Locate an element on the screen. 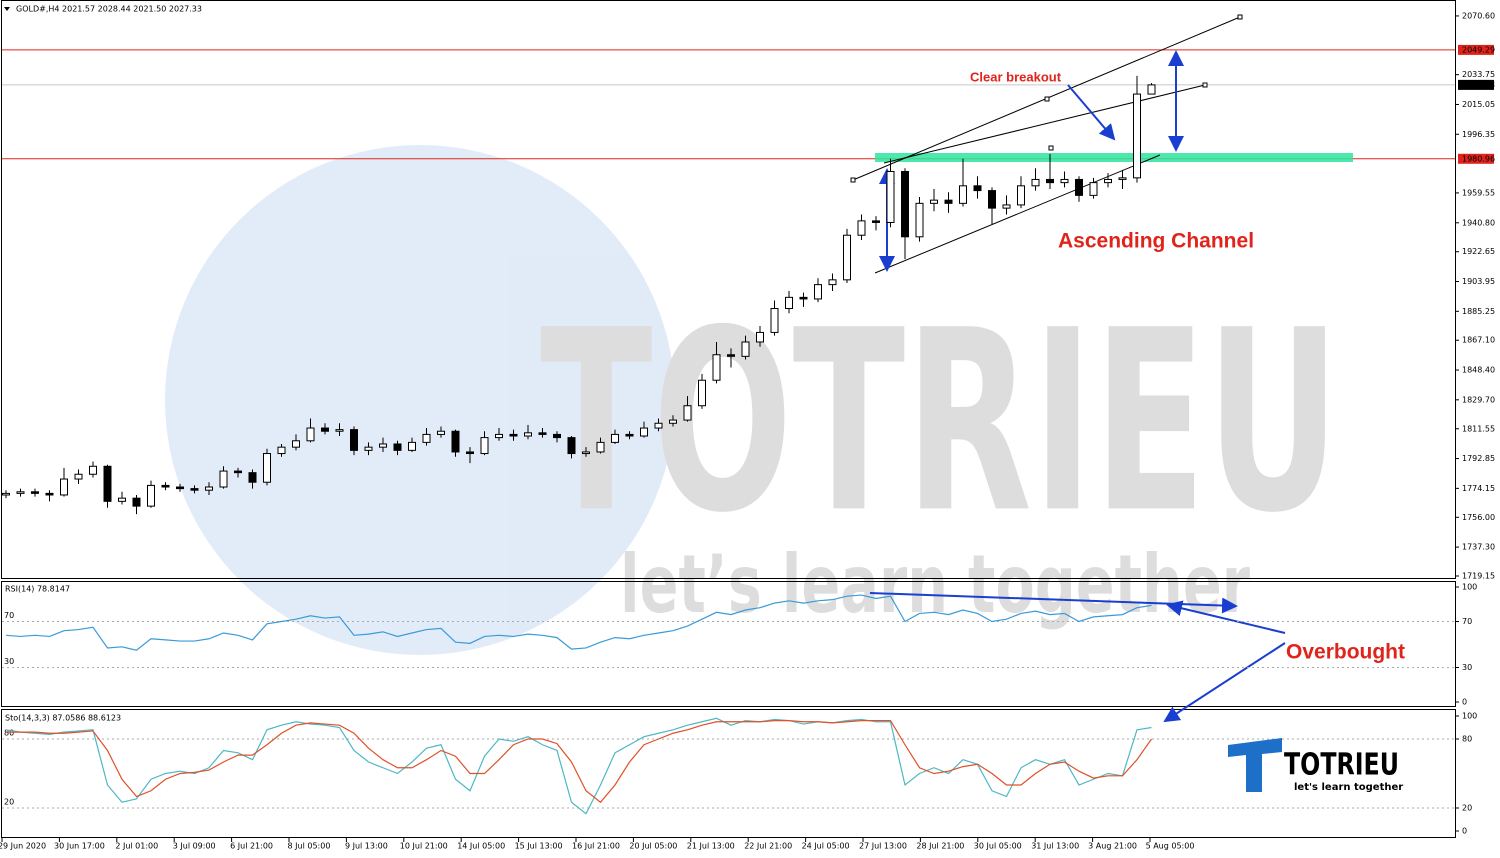 This screenshot has height=858, width=1500. y-tick-label: 1996.35 is located at coordinates (1478, 134).